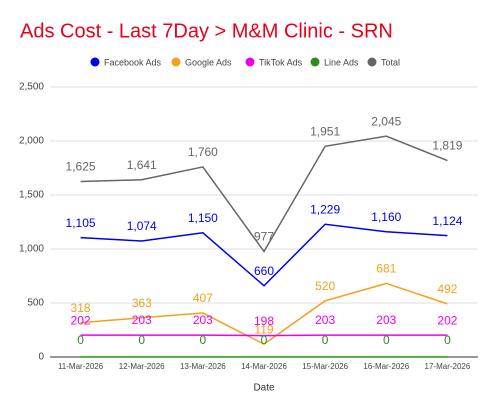 The width and height of the screenshot is (500, 415). Describe the element at coordinates (325, 131) in the screenshot. I see `data-label: 1,951` at that location.